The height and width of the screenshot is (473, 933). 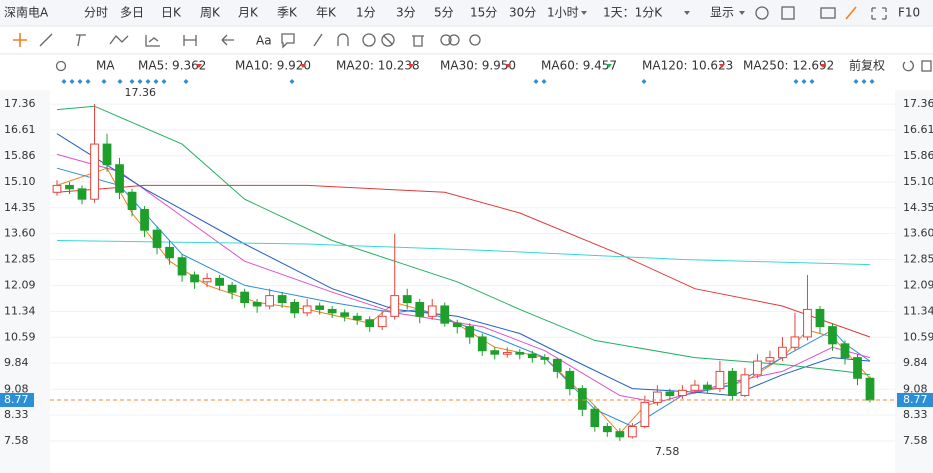 I want to click on settings-tool, so click(x=475, y=40).